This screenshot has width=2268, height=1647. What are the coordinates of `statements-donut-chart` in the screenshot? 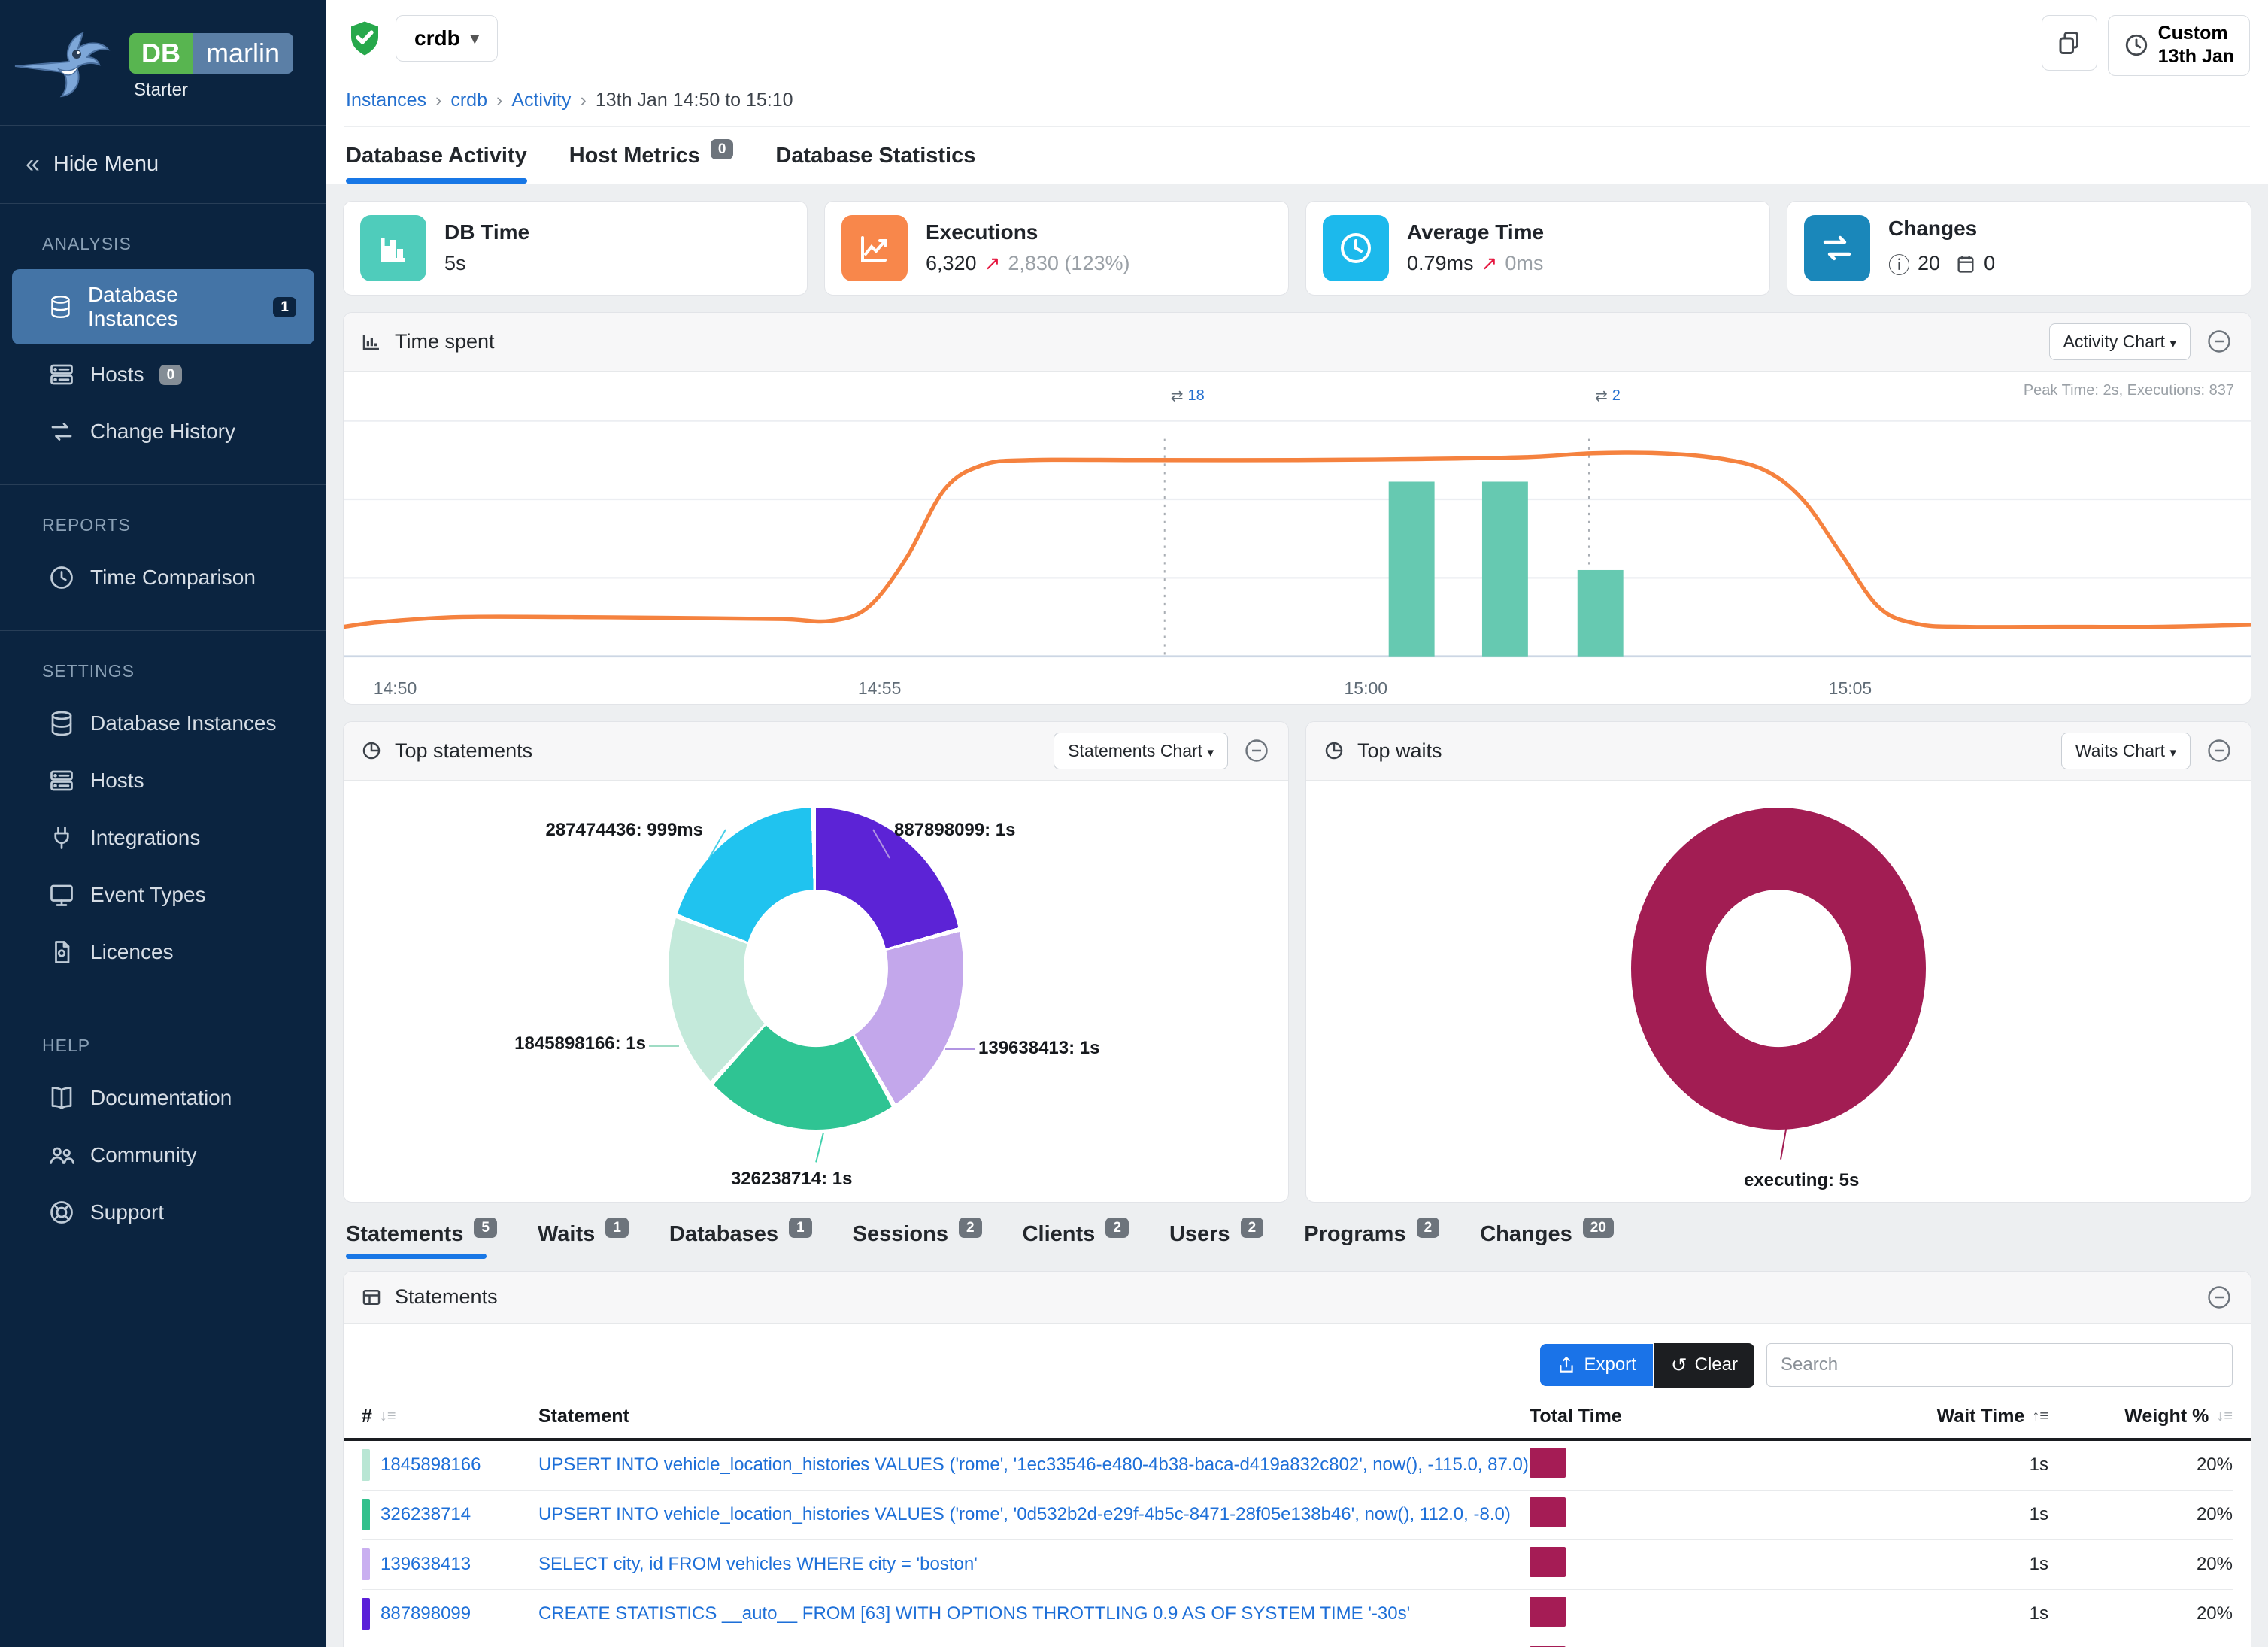 It's located at (816, 968).